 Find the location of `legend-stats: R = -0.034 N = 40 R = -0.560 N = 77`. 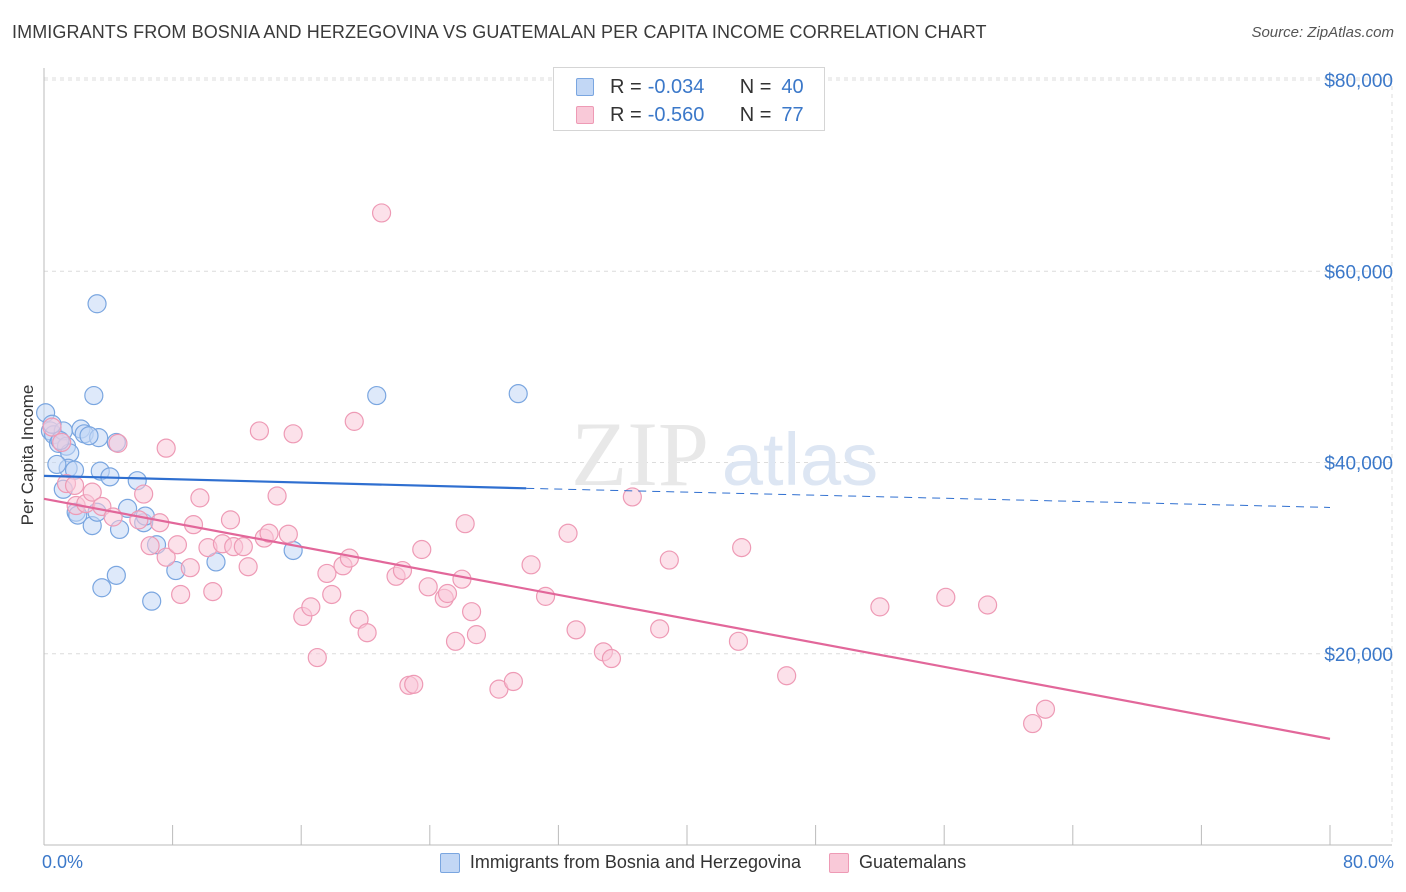

legend-stats: R = -0.034 N = 40 R = -0.560 N = 77 is located at coordinates (689, 99).